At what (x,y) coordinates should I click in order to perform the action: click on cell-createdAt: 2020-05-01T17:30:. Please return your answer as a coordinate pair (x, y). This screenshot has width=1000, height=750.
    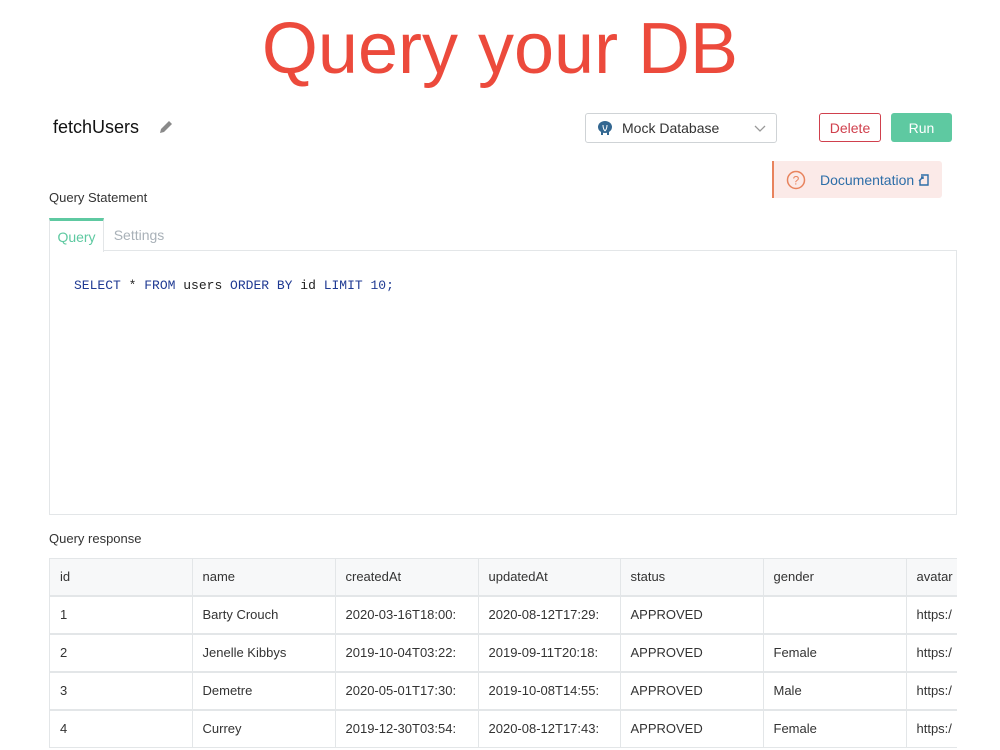
    Looking at the image, I should click on (407, 691).